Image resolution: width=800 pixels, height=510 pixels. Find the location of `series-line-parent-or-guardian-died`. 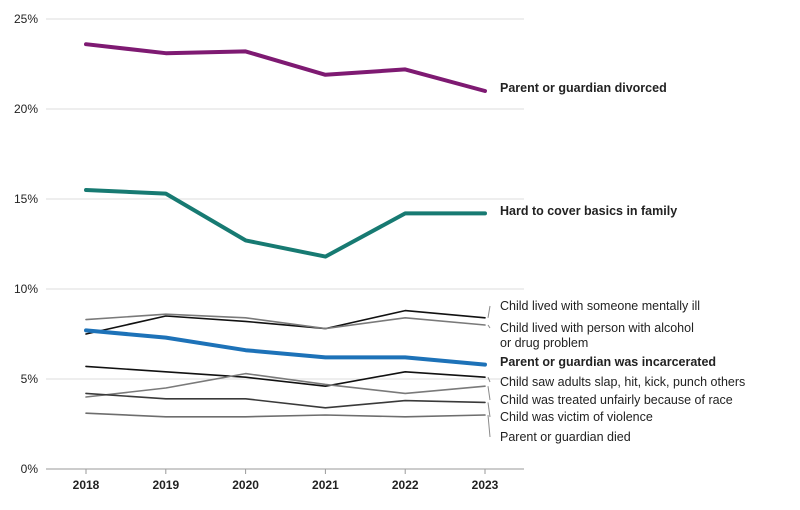

series-line-parent-or-guardian-died is located at coordinates (285, 415).